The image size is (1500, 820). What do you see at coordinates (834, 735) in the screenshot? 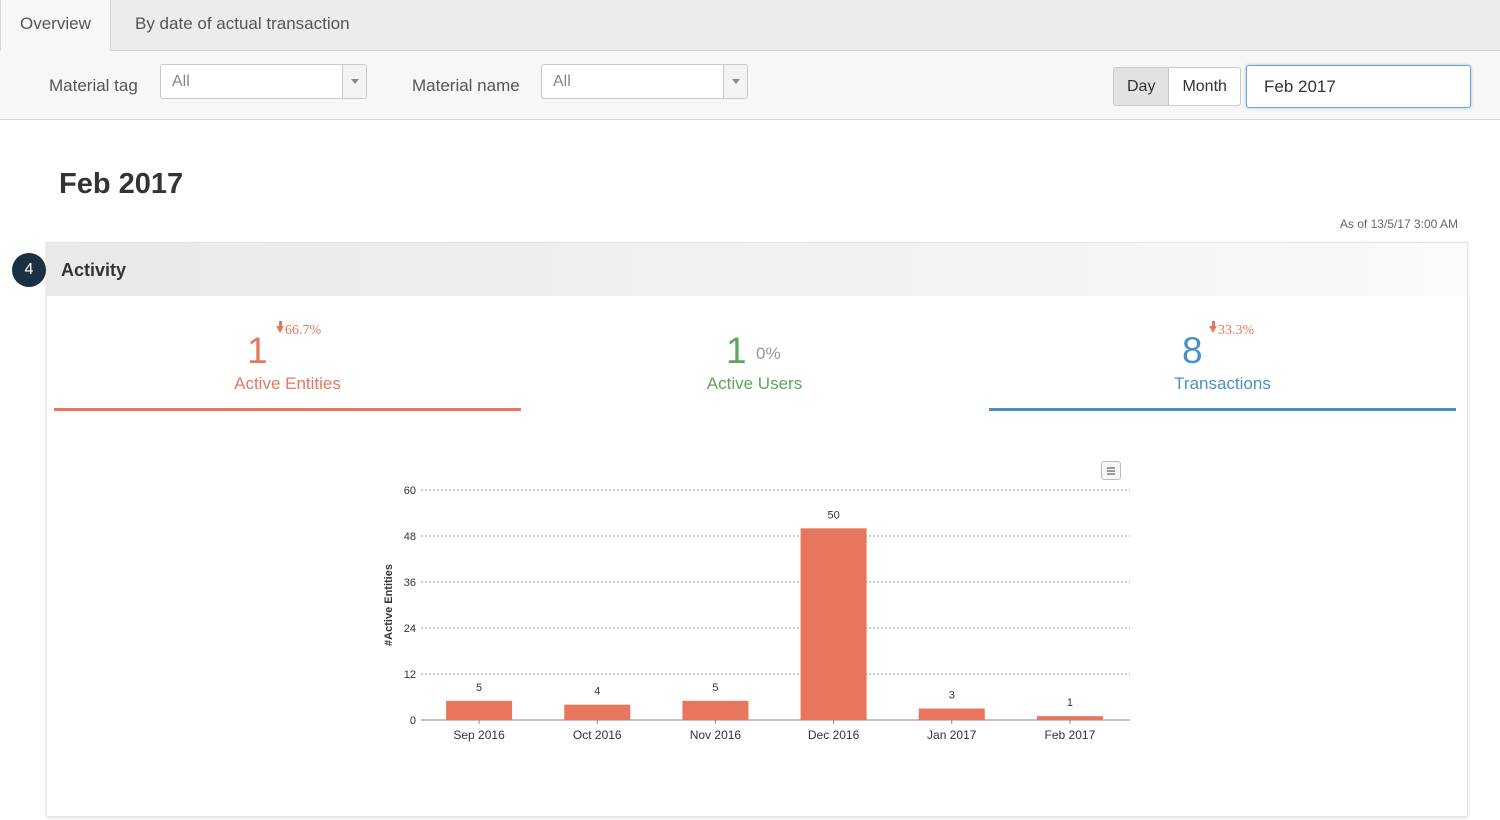
I see `x-tick-label: Dec 2016` at bounding box center [834, 735].